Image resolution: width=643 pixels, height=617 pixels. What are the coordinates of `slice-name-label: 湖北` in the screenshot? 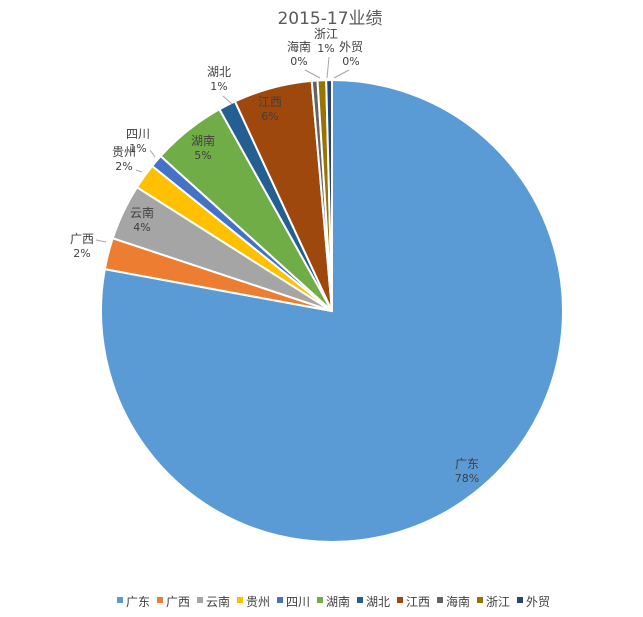 It's located at (219, 71).